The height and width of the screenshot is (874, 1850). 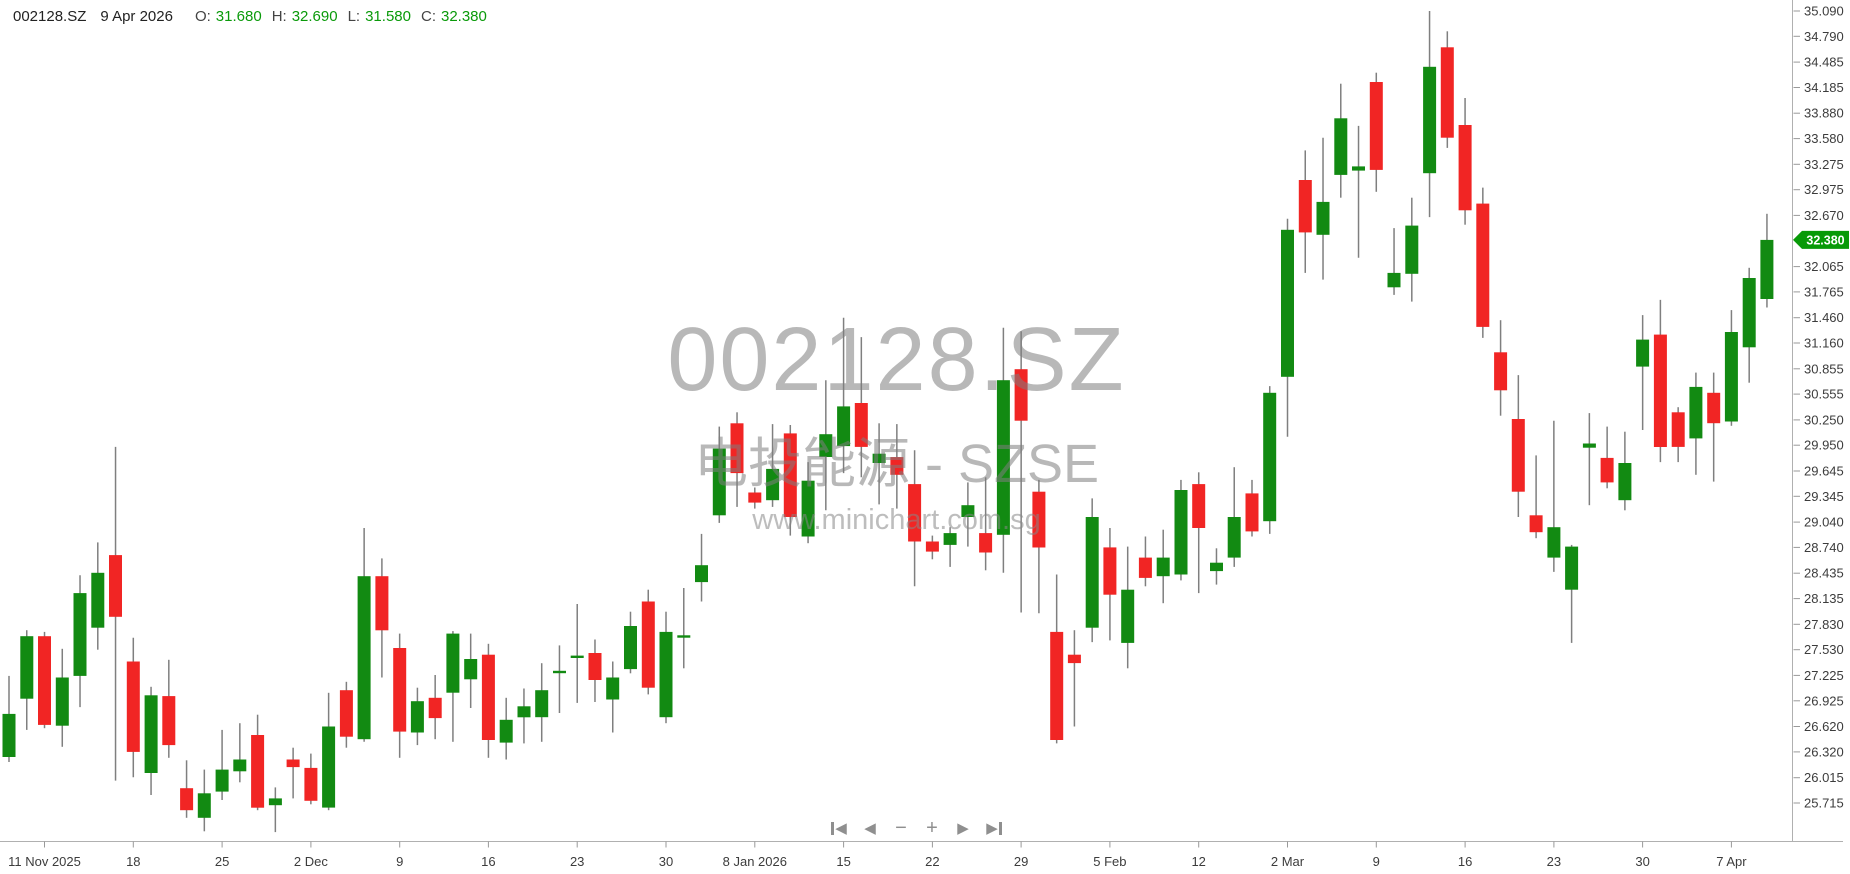 What do you see at coordinates (1824, 496) in the screenshot?
I see `price-axis-label: 29.345` at bounding box center [1824, 496].